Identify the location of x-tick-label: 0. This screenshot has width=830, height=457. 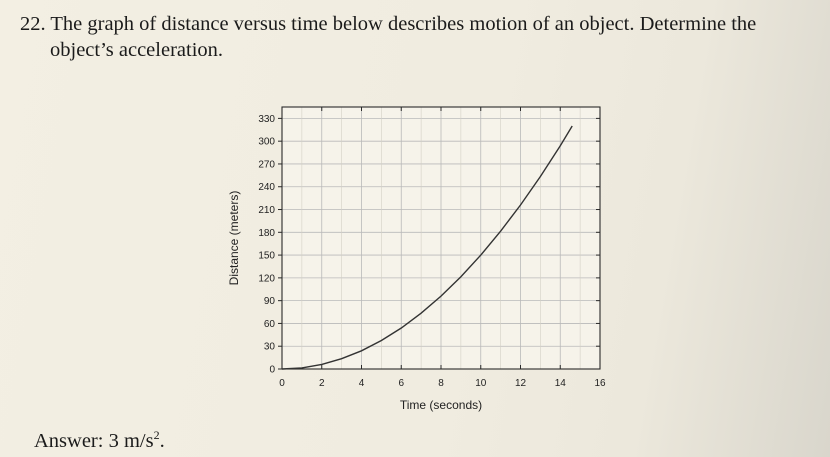
(282, 383).